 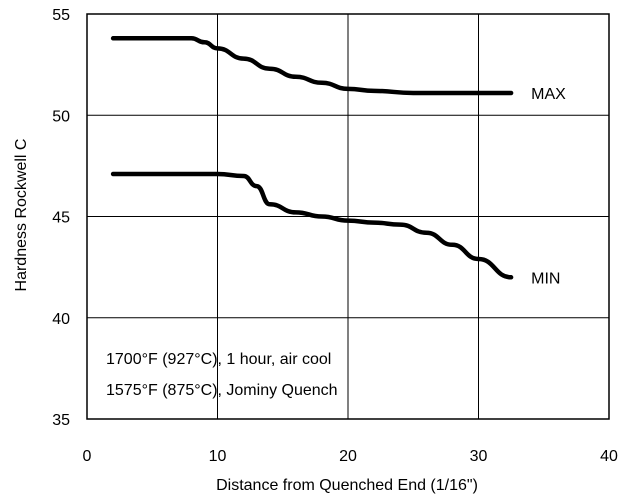 What do you see at coordinates (312, 66) in the screenshot?
I see `series-line-max` at bounding box center [312, 66].